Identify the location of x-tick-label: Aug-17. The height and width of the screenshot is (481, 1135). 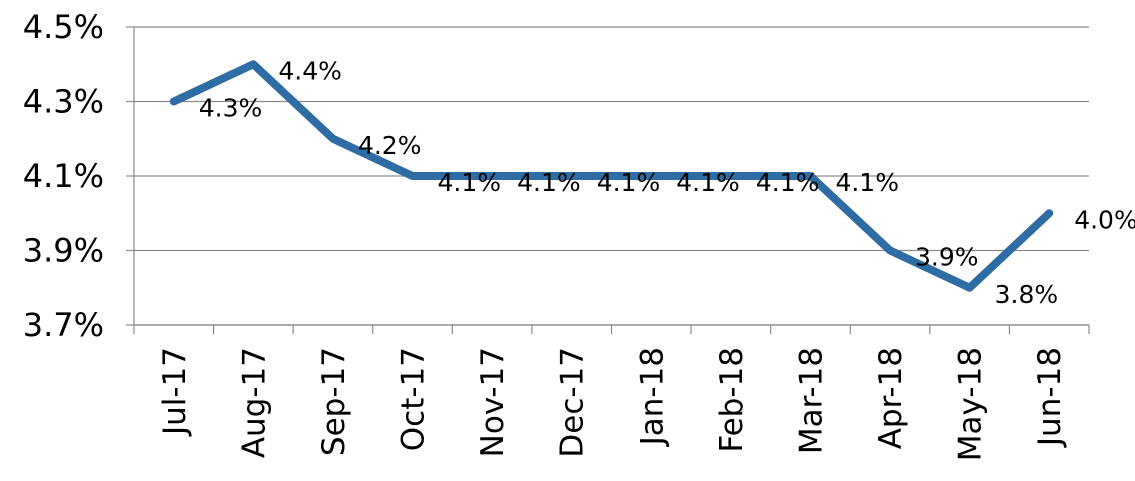
(254, 402).